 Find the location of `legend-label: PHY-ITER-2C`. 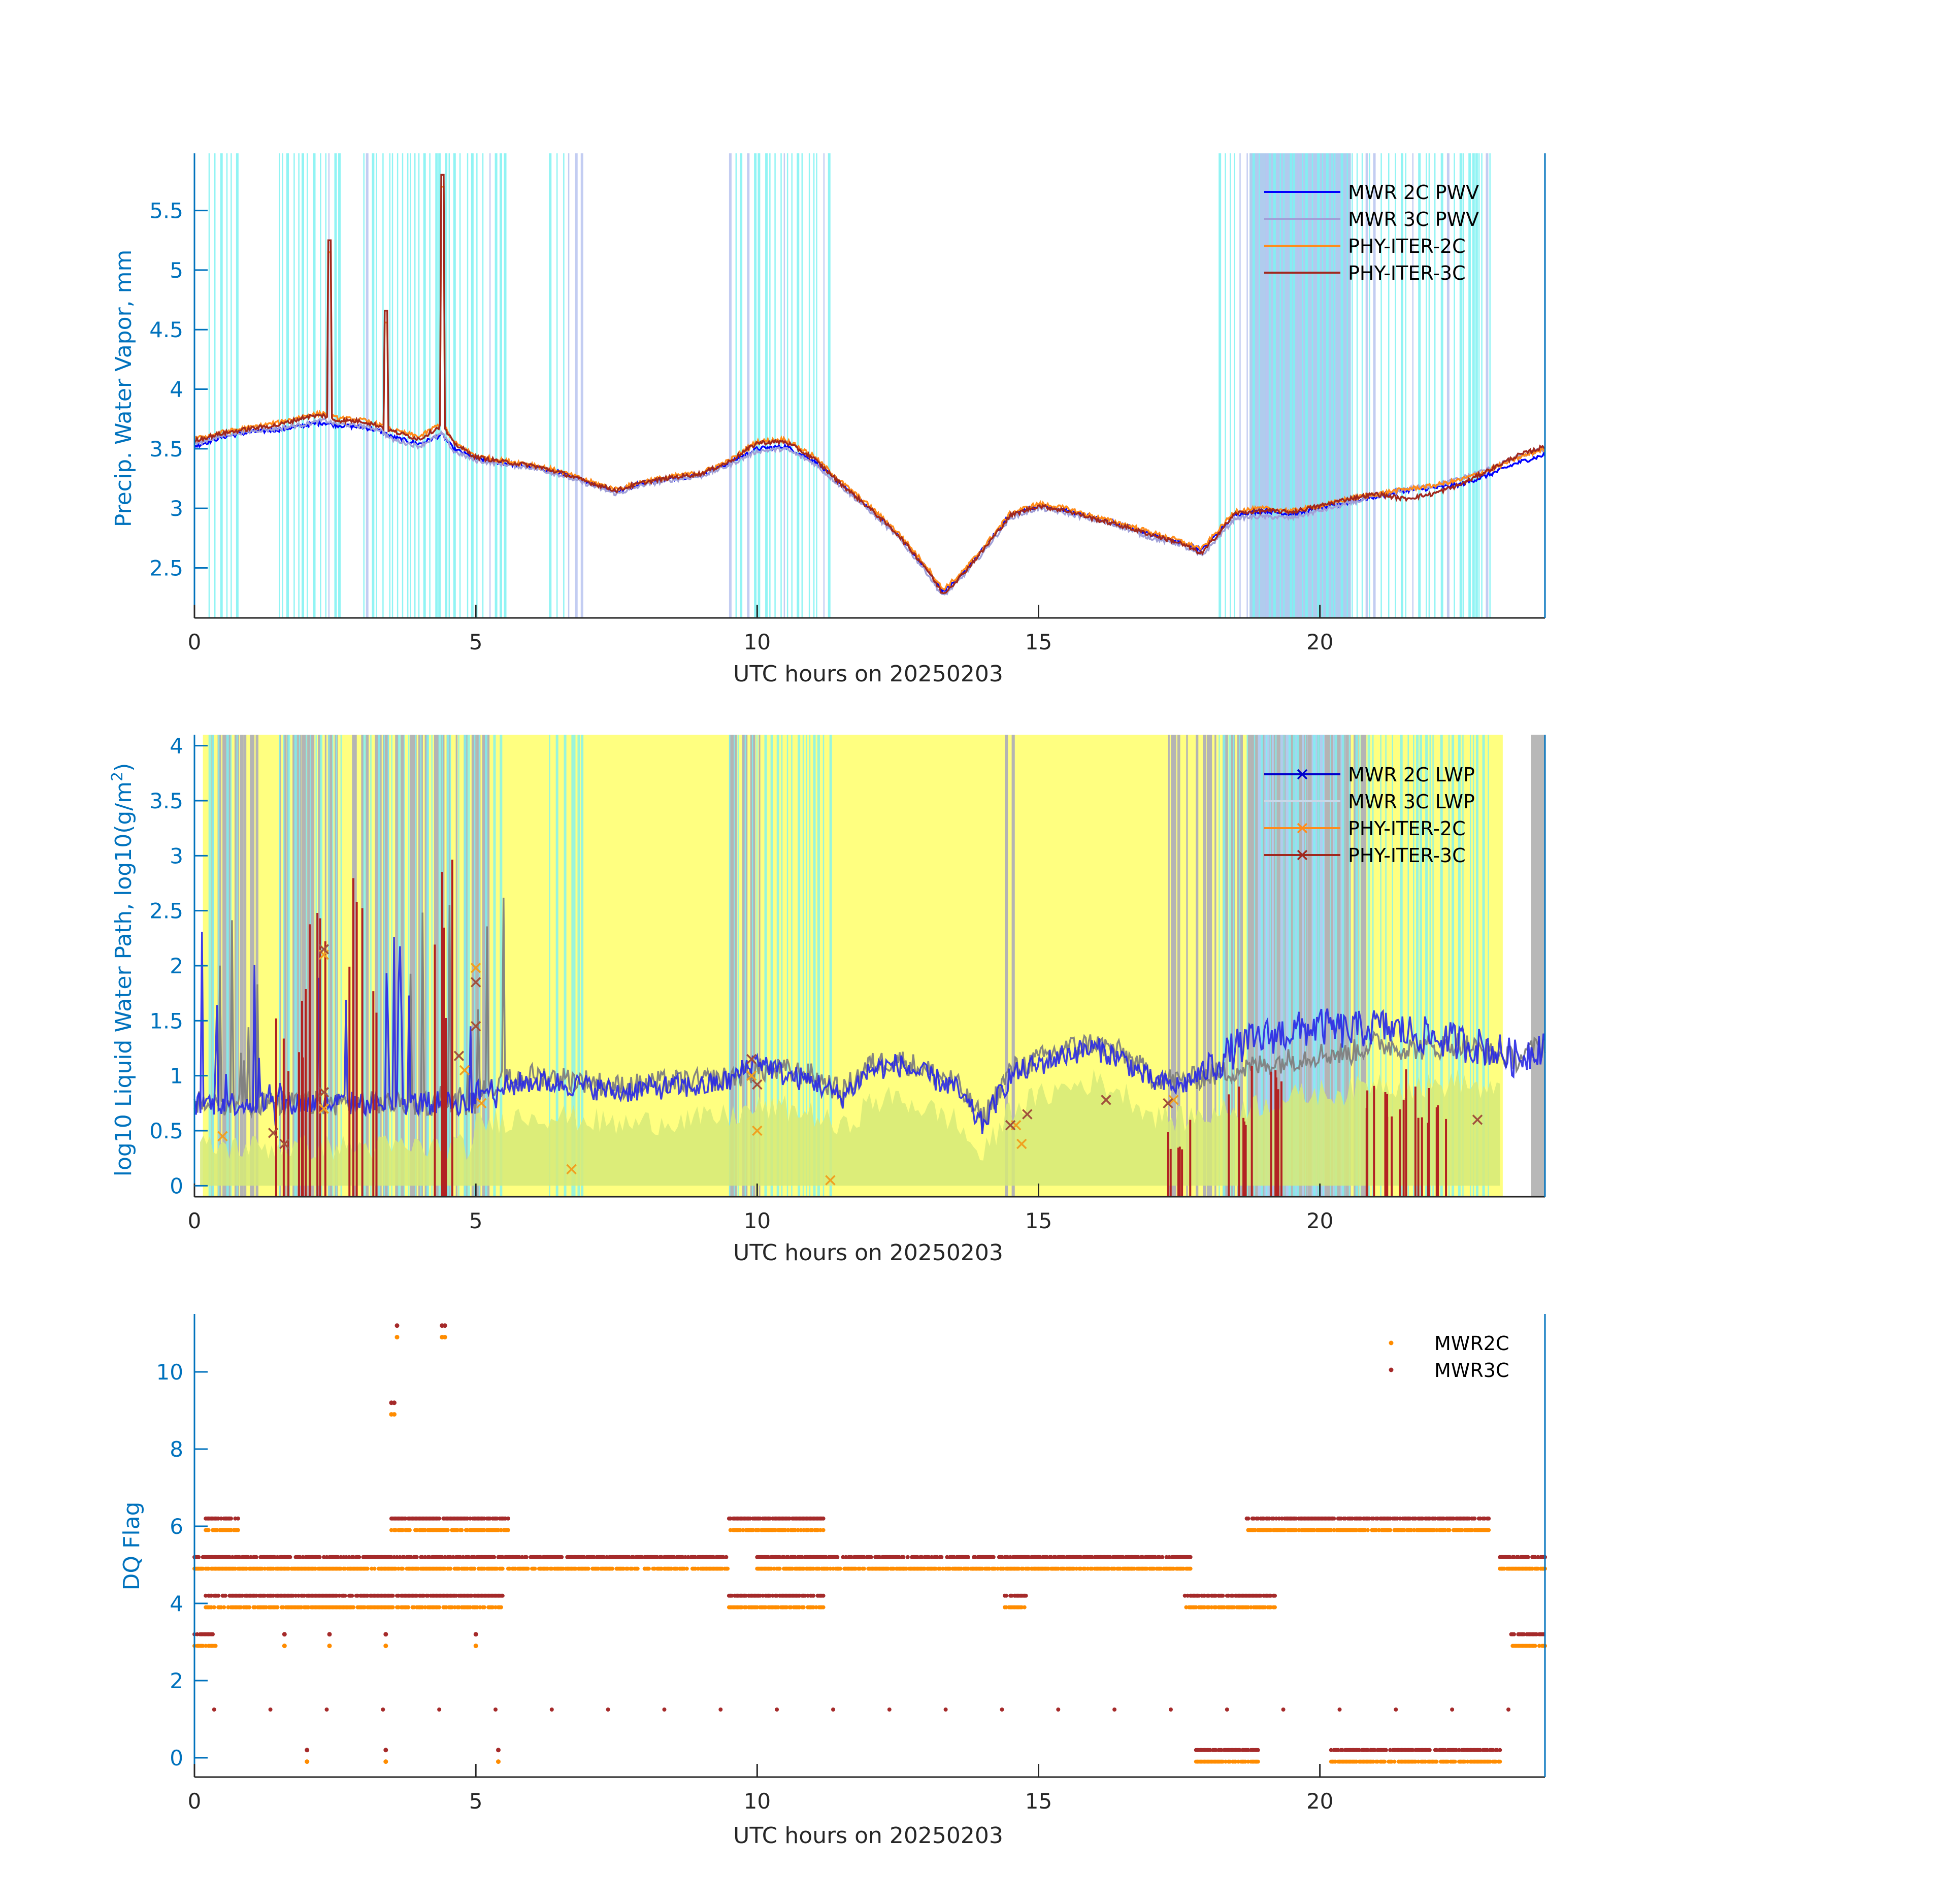

legend-label: PHY-ITER-2C is located at coordinates (1407, 829).